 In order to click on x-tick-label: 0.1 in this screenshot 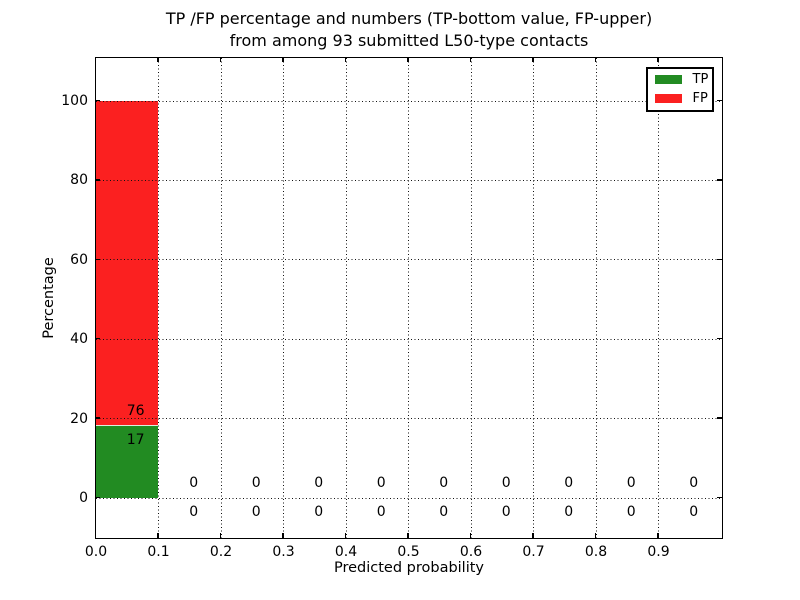, I will do `click(158, 552)`.